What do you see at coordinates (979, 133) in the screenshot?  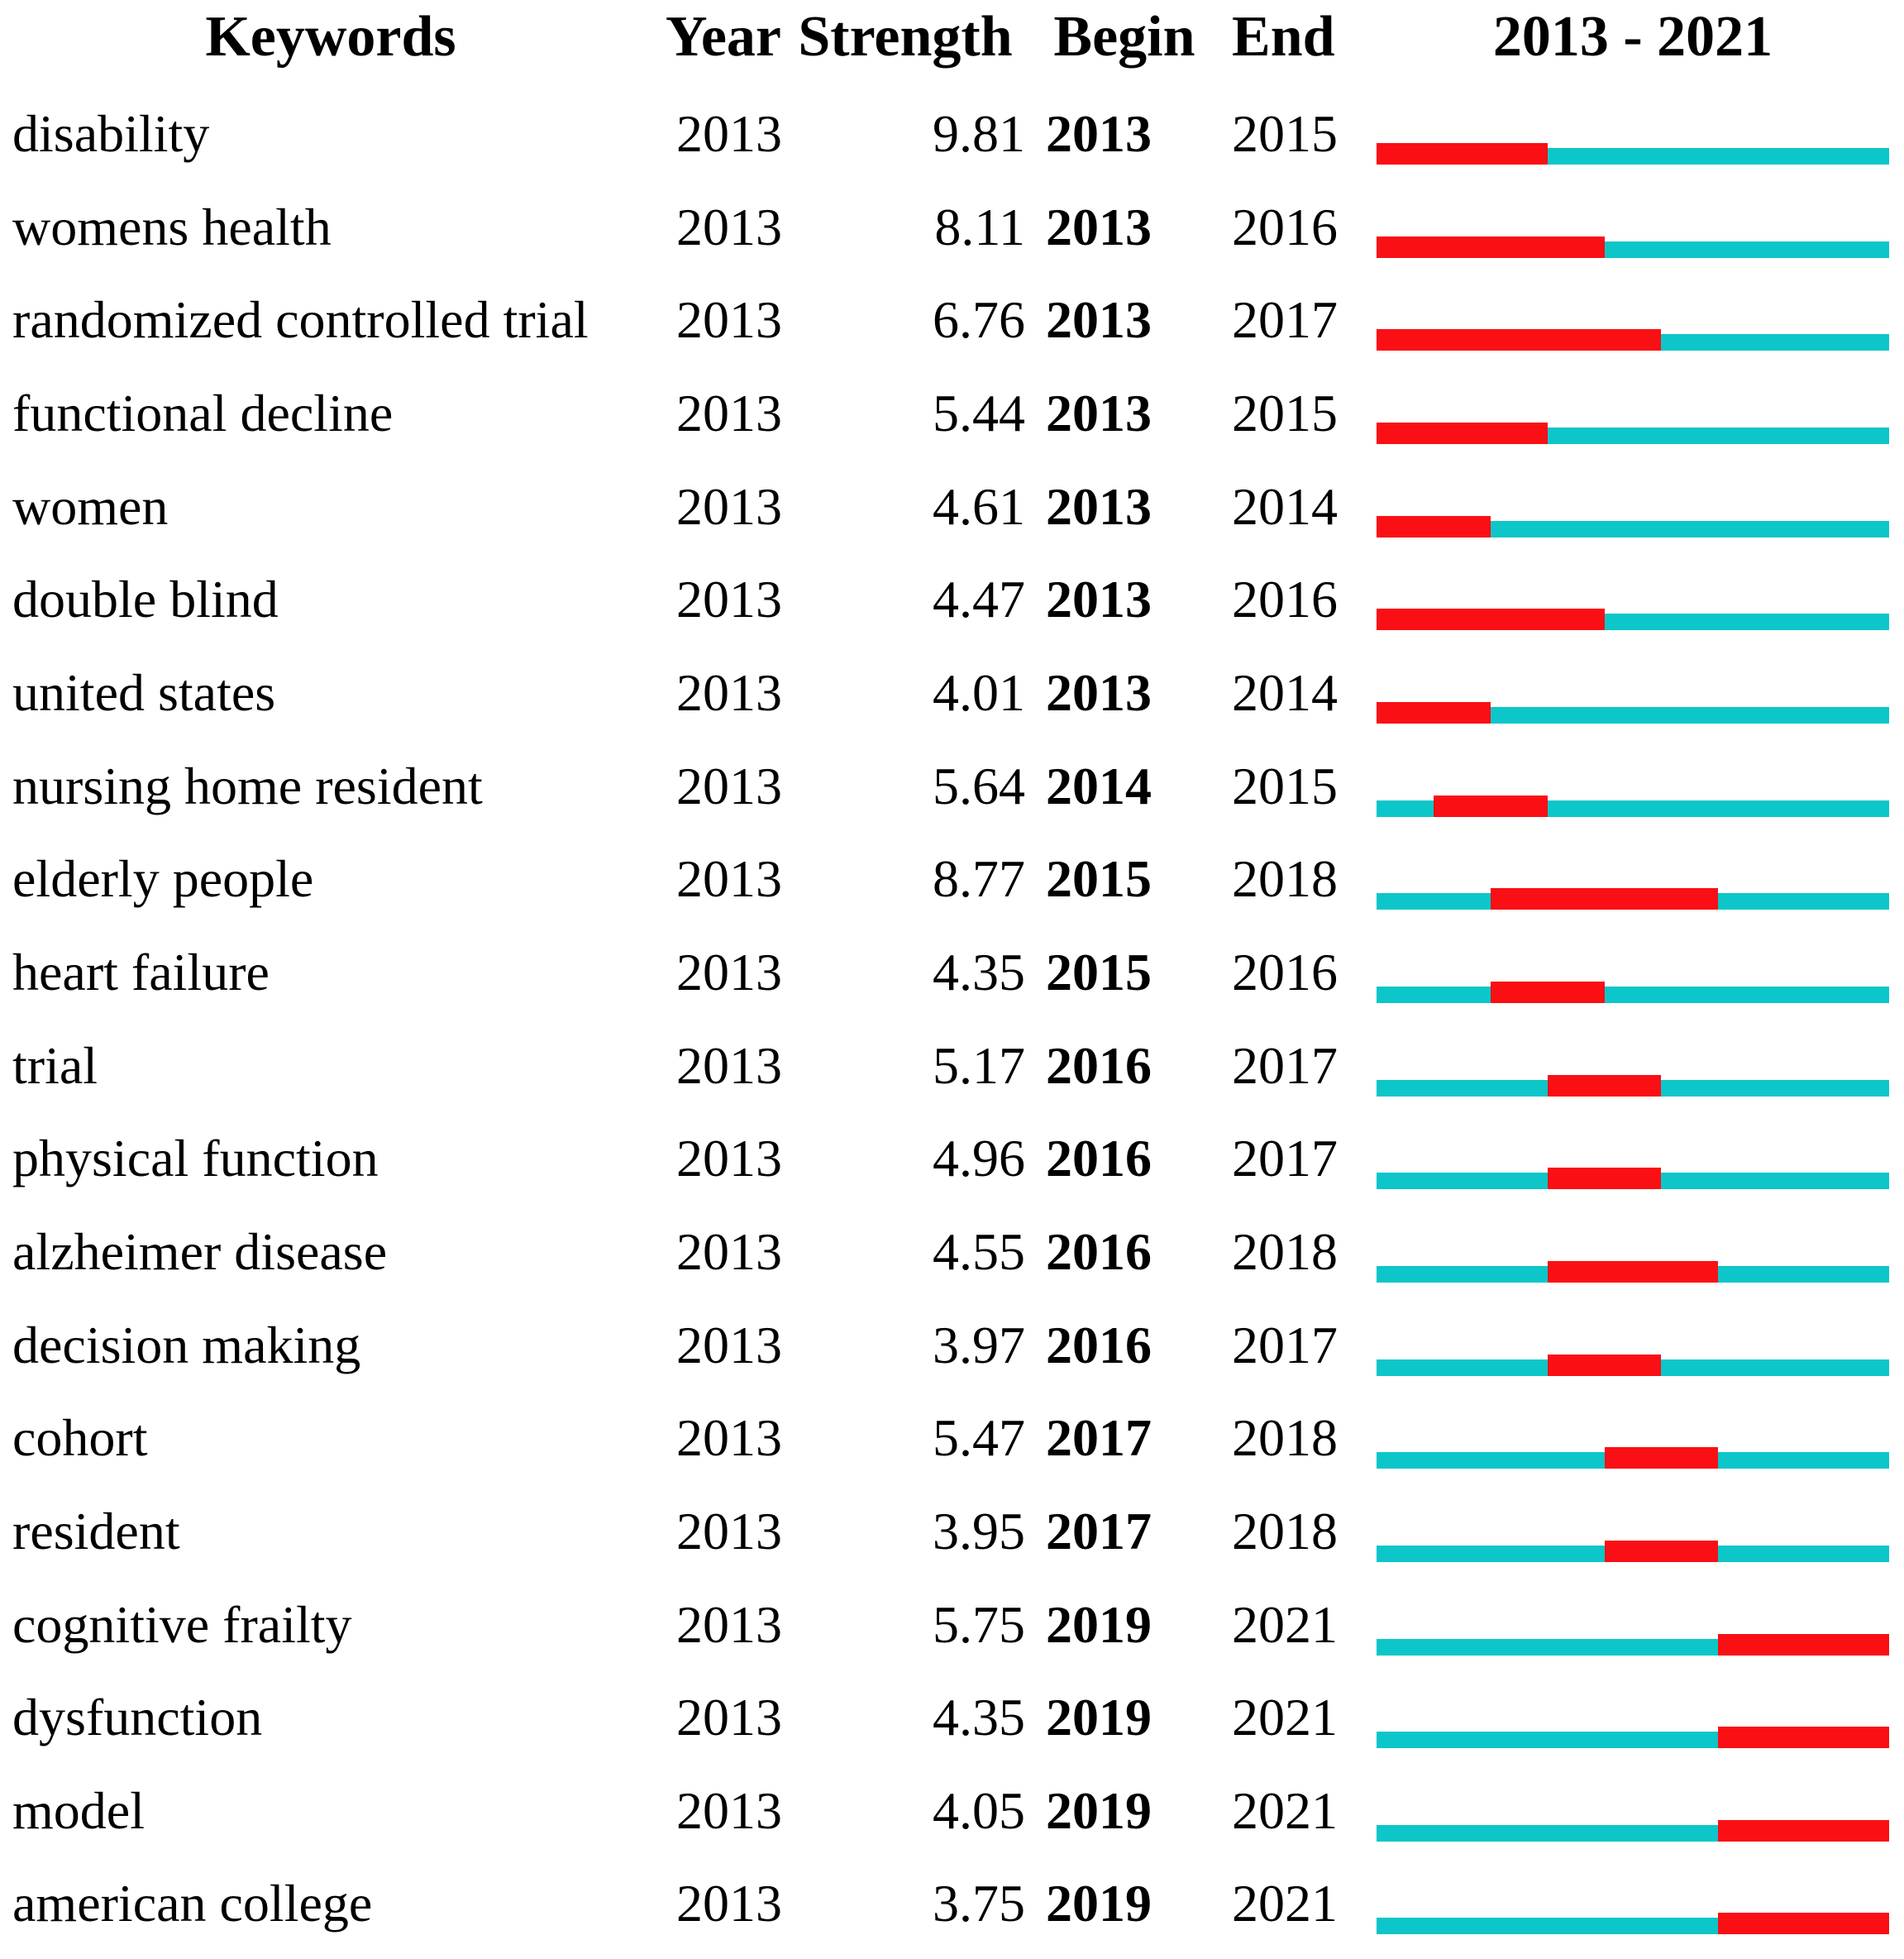 I see `strength-cell: 9.81` at bounding box center [979, 133].